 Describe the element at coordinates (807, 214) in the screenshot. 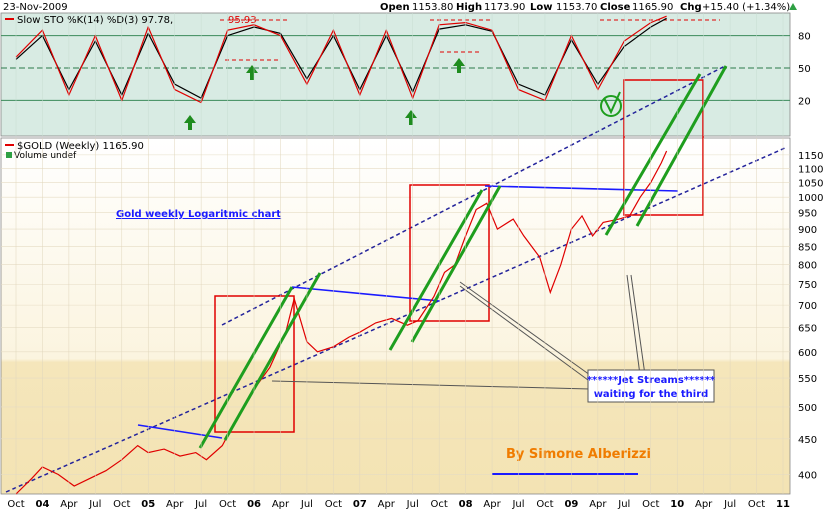

I see `price-tick-label: 950` at that location.